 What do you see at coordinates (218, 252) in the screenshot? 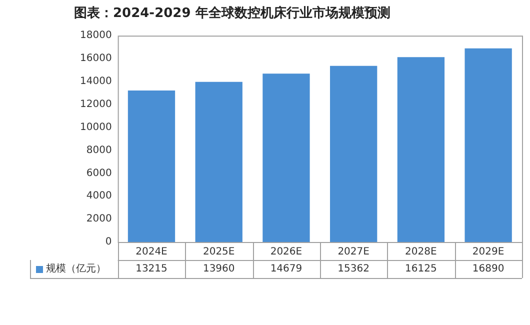
I see `x-tick-label: 2025E` at bounding box center [218, 252].